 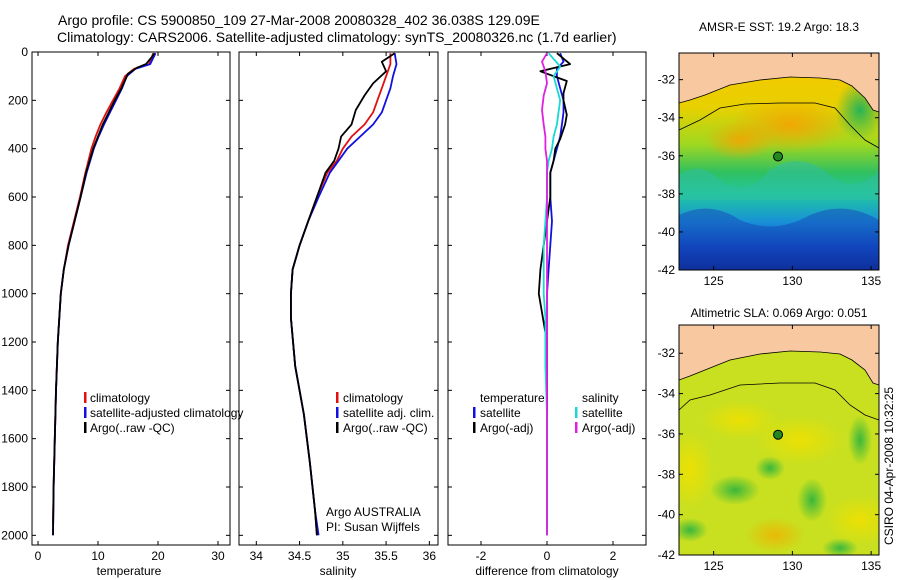 I want to click on legend-title-salinity: salinity, so click(x=600, y=398).